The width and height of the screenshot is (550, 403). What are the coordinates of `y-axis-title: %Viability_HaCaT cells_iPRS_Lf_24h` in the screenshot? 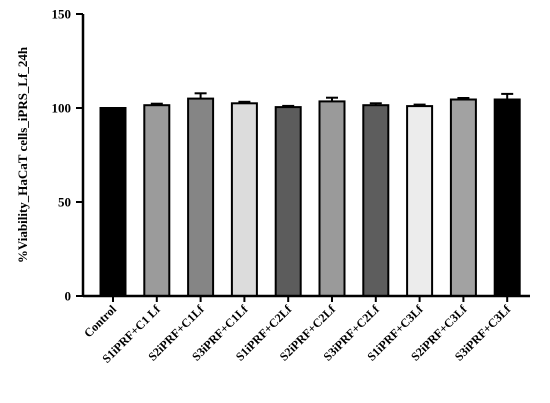 It's located at (22, 154).